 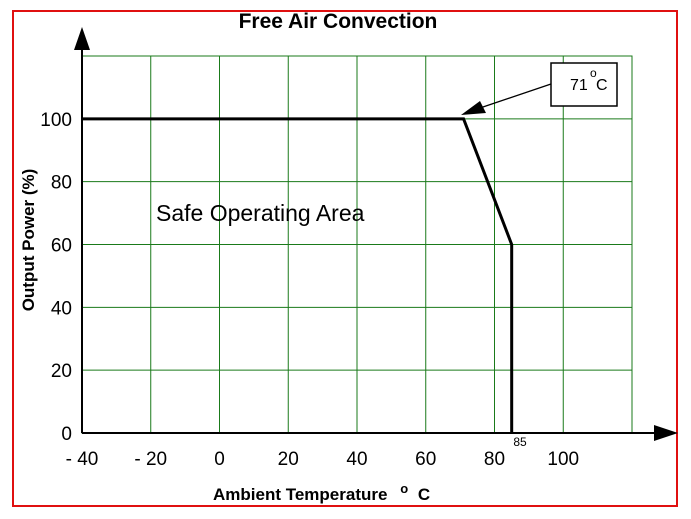 I want to click on chart-title: Free Air Convection, so click(x=338, y=21).